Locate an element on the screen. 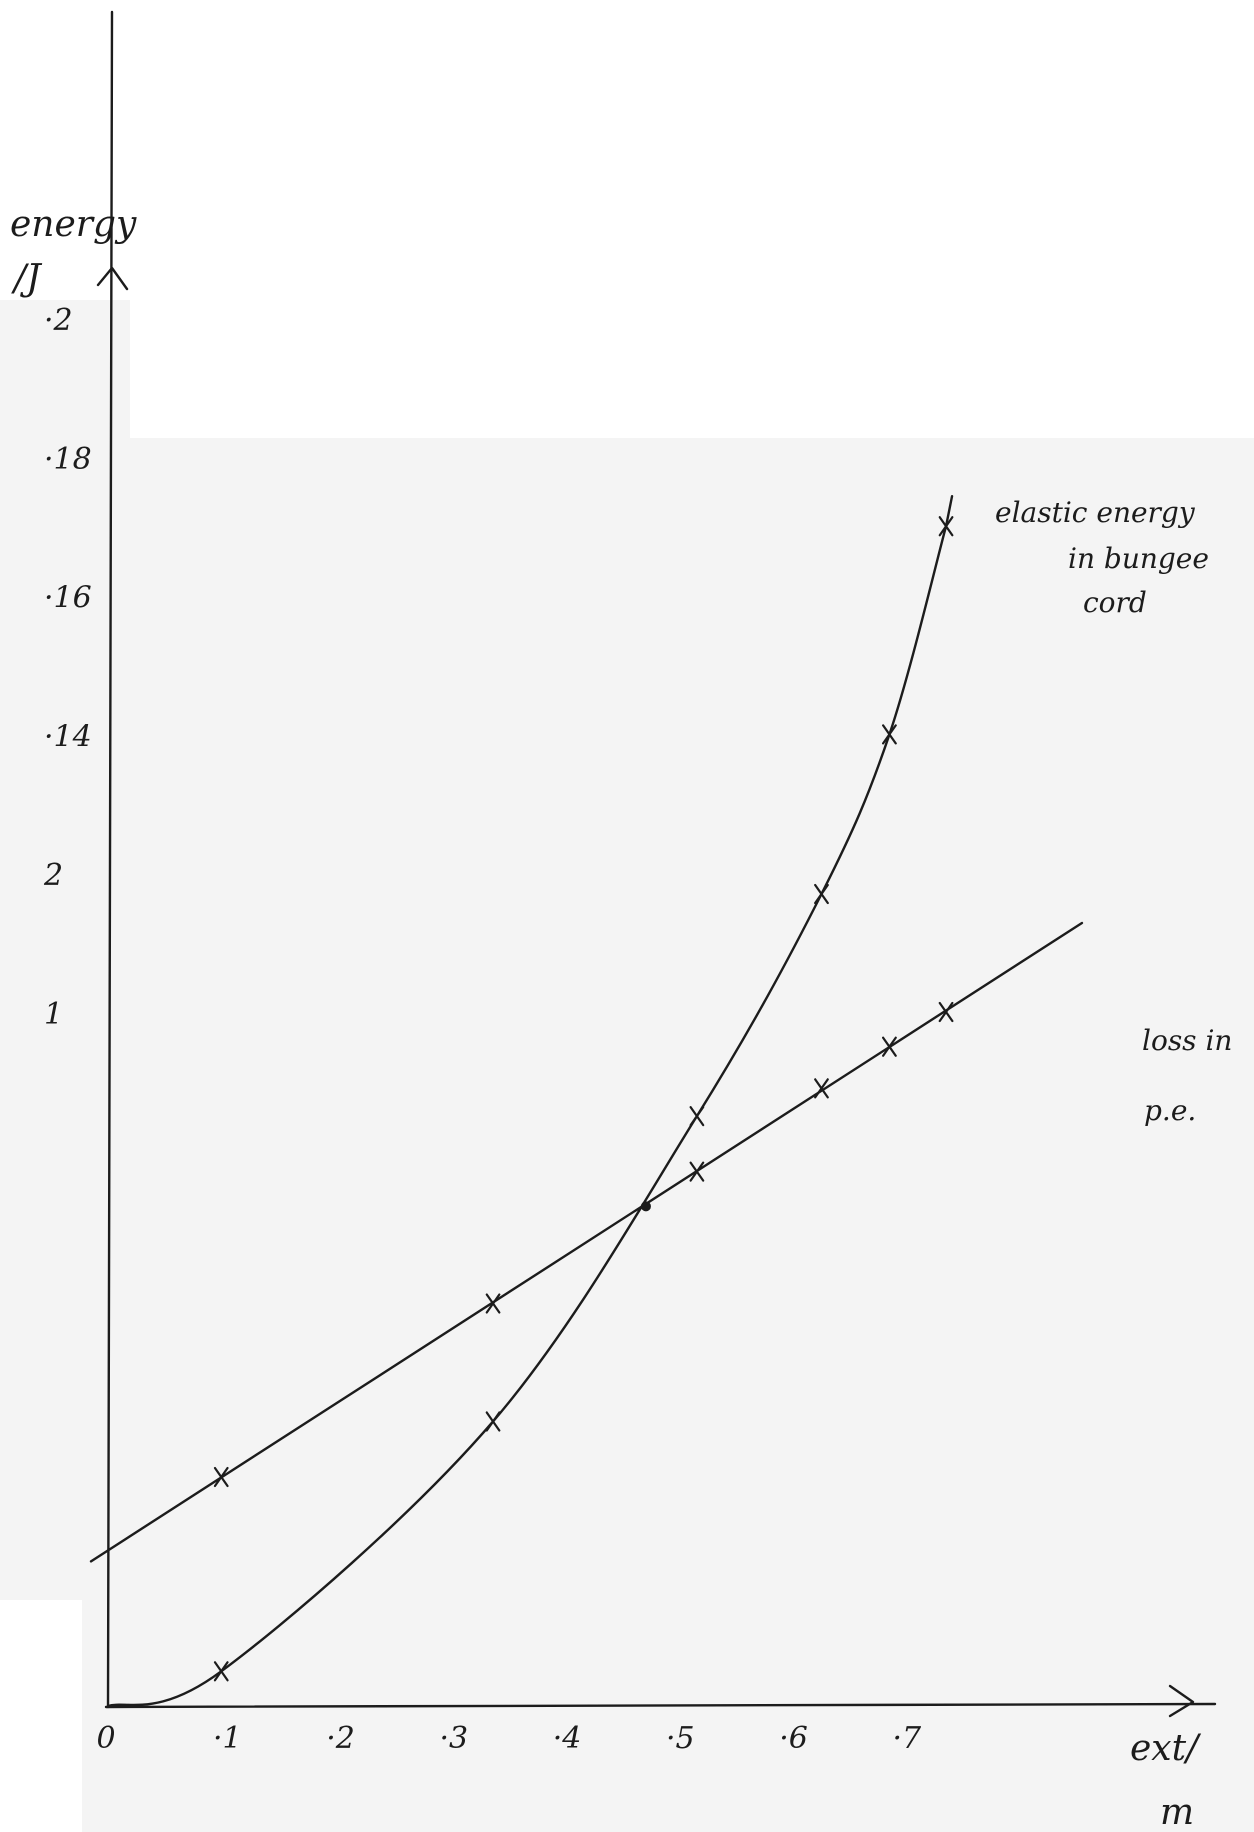 The width and height of the screenshot is (1254, 1832). y-tick-label: ·18 is located at coordinates (68, 459).